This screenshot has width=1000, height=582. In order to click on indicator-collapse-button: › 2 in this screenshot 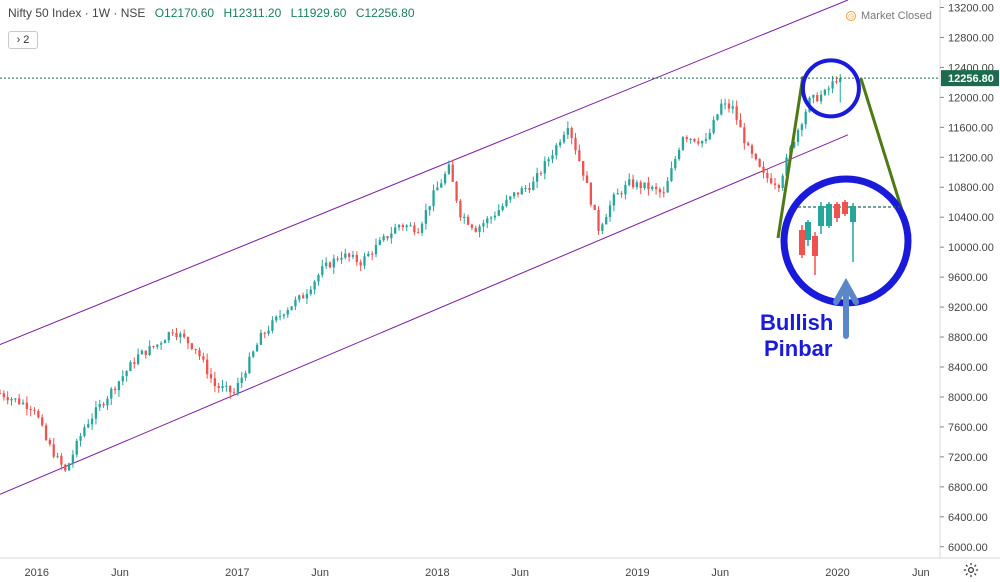, I will do `click(23, 40)`.